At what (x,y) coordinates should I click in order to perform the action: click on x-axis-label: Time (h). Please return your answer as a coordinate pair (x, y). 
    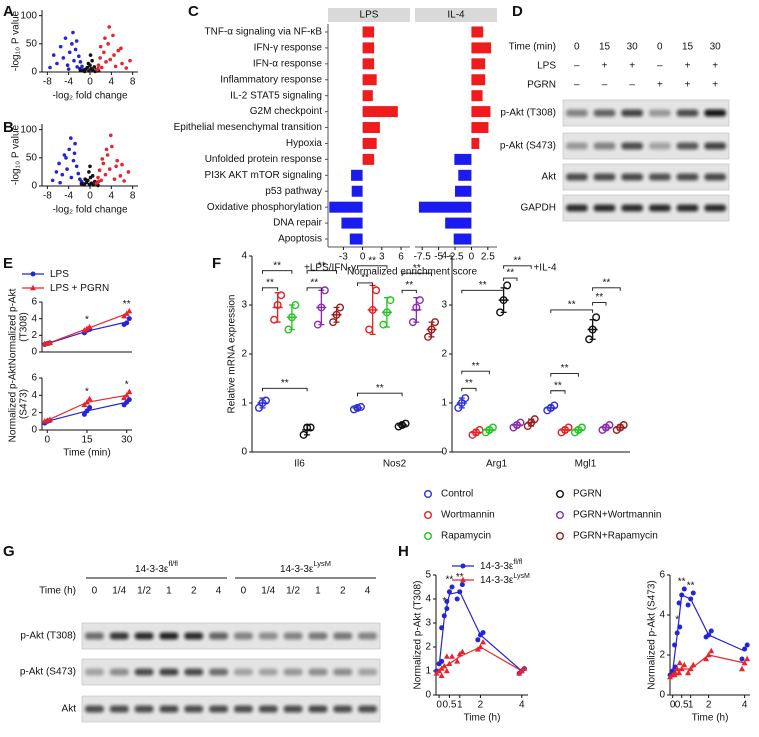
    Looking at the image, I should click on (710, 718).